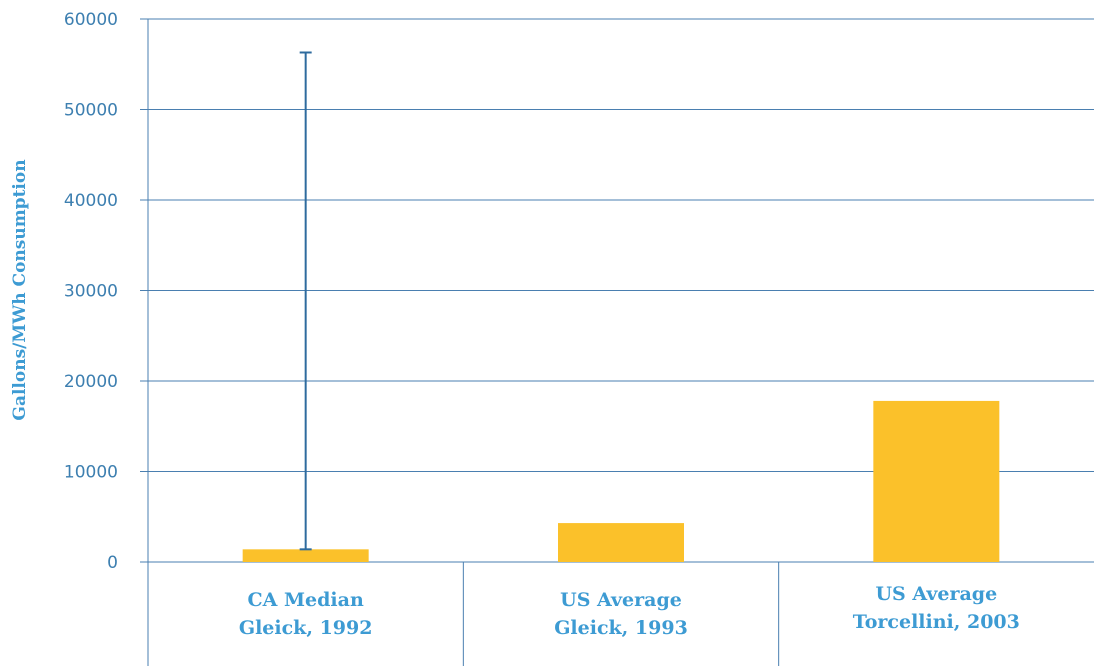 The width and height of the screenshot is (1094, 671). I want to click on y-tick-label: 60000, so click(91, 20).